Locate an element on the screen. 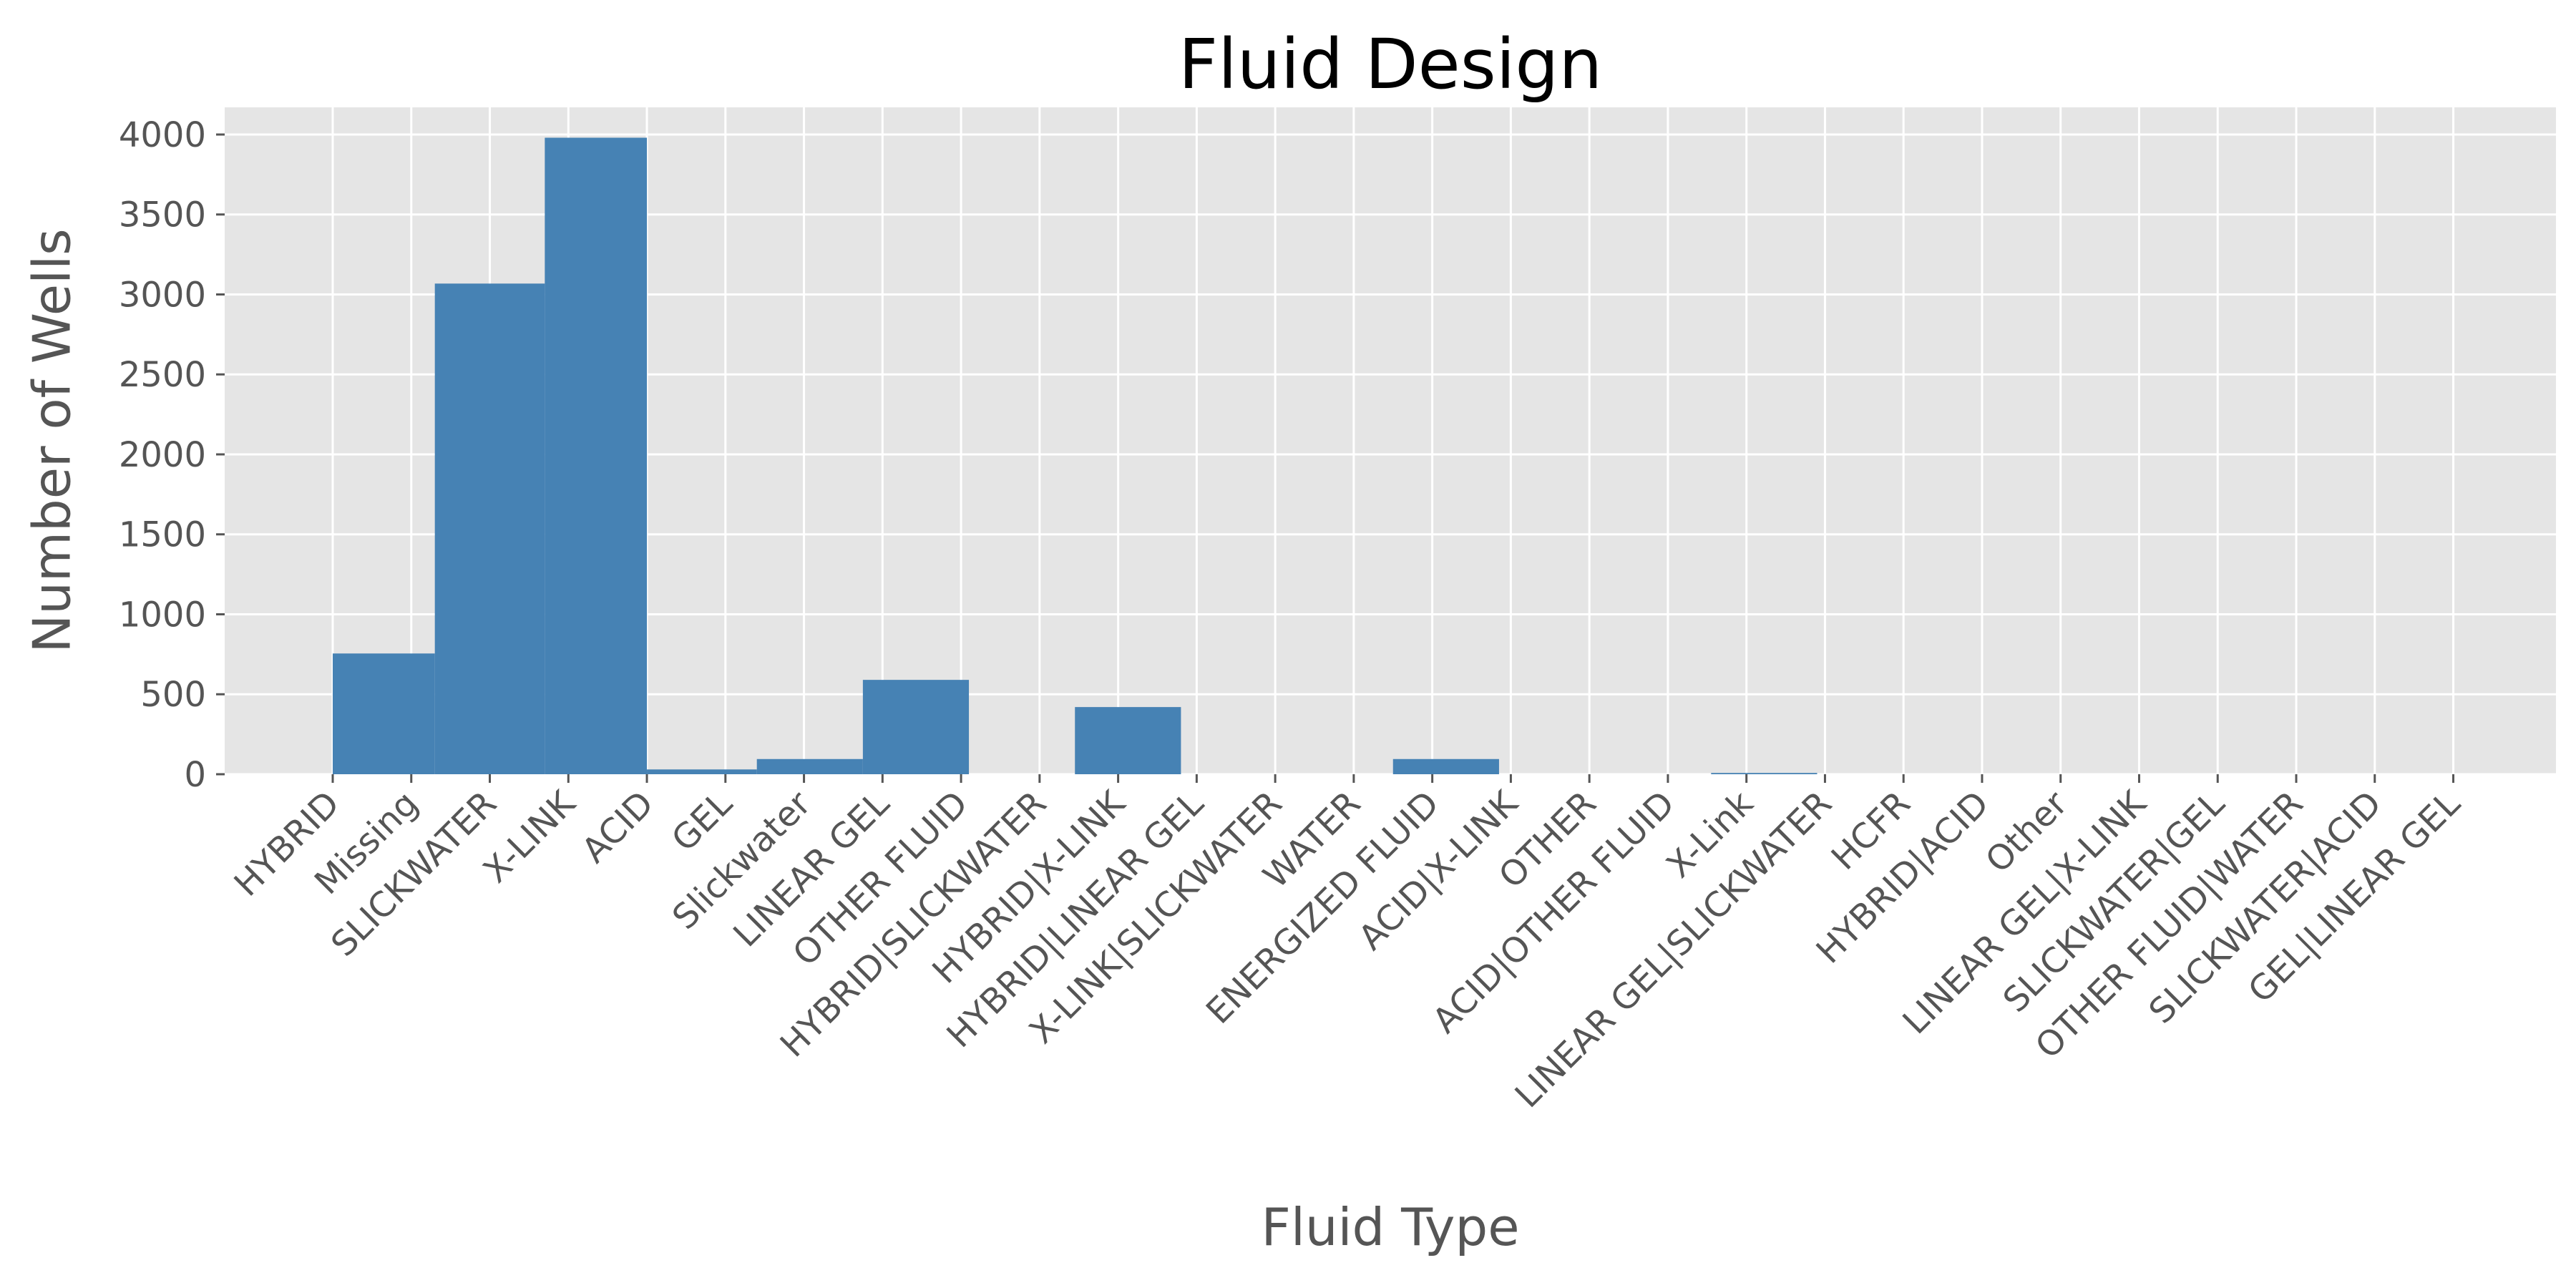 The height and width of the screenshot is (1288, 2576). y-tick-label: 2000 is located at coordinates (162, 455).